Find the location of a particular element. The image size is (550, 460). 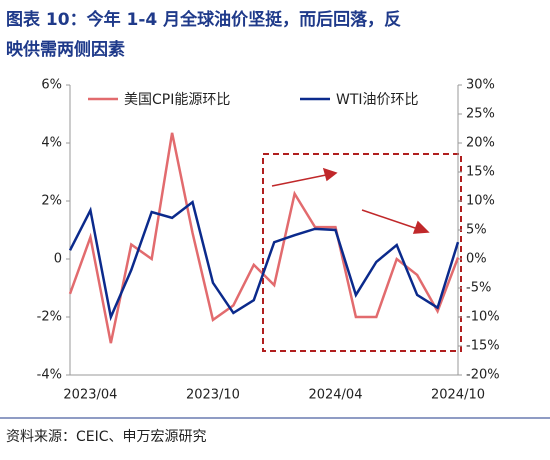

y2-tick-label: 30% is located at coordinates (480, 85).